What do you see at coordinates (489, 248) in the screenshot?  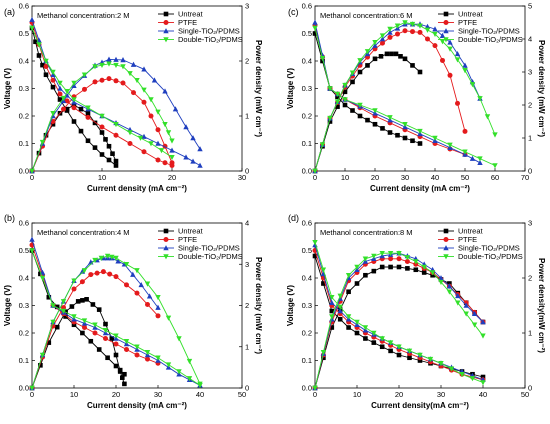 I see `legend-label: Single-TiO₂/PDMS` at bounding box center [489, 248].